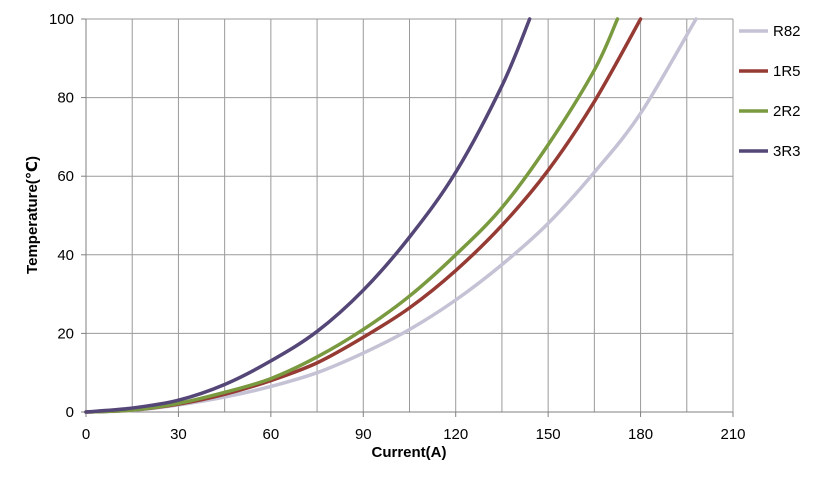  Describe the element at coordinates (409, 452) in the screenshot. I see `x-axis-title: Current(A)` at that location.